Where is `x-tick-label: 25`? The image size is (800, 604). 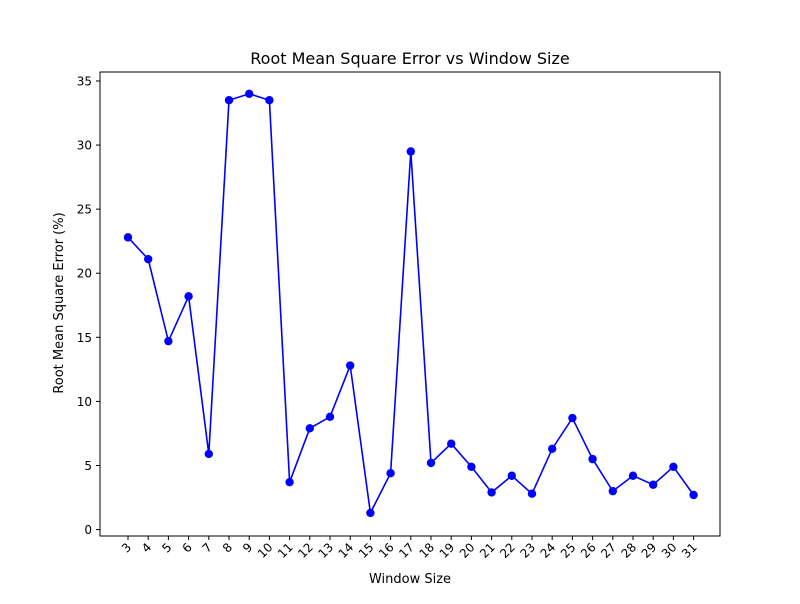 x-tick-label: 25 is located at coordinates (568, 550).